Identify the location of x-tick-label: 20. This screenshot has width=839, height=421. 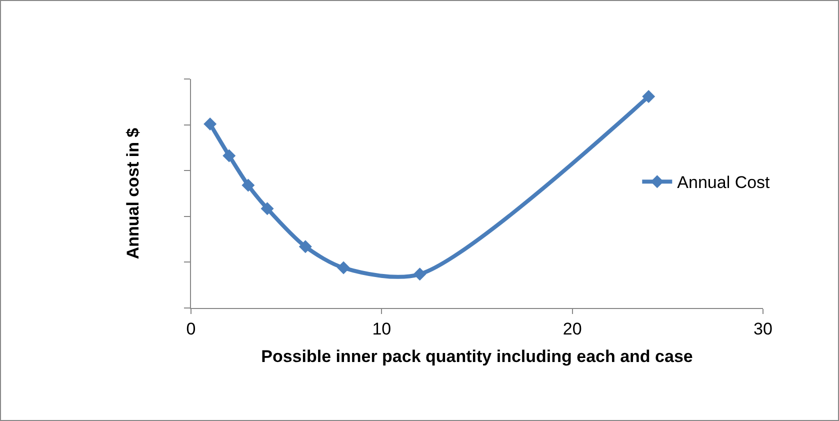
(572, 328).